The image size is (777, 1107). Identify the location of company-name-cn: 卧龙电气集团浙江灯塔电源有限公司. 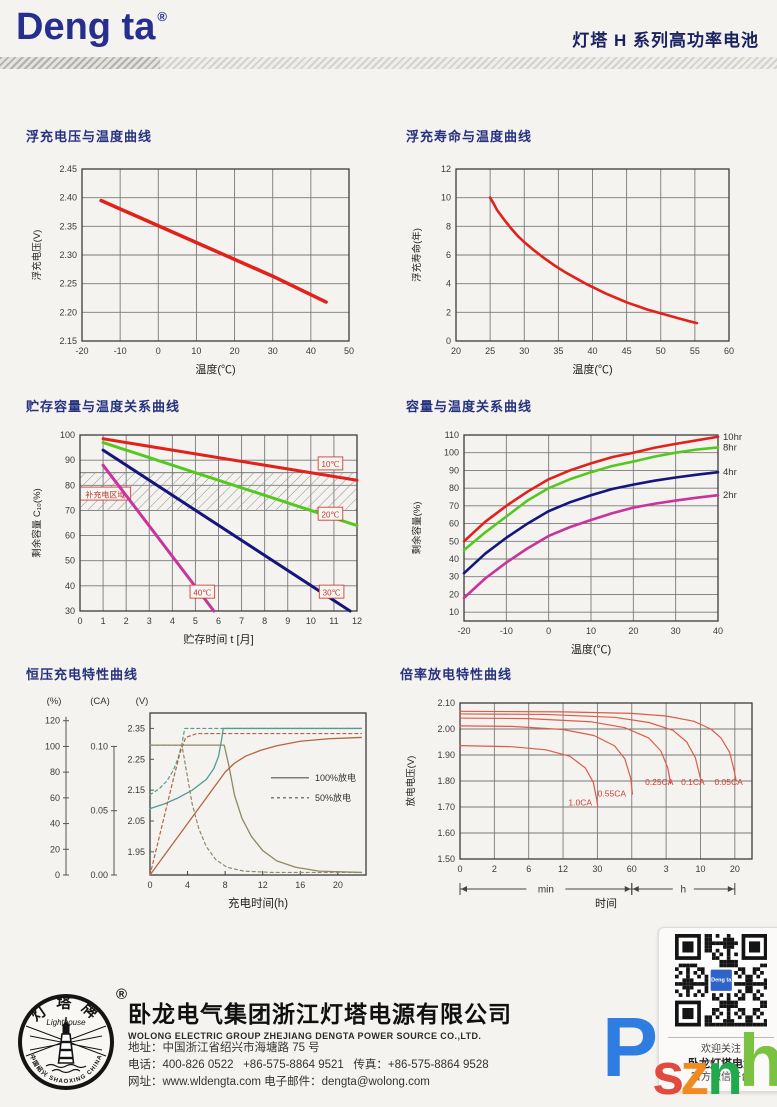
(320, 1014).